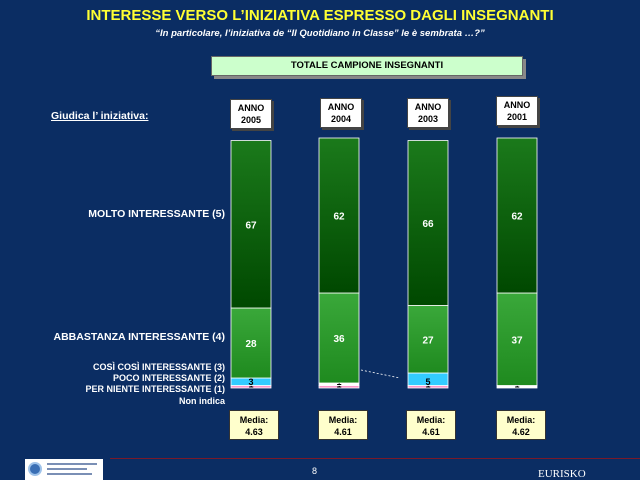 This screenshot has height=480, width=640. I want to click on row-label-poco: POCO INTERESSANTE (2), so click(168, 378).